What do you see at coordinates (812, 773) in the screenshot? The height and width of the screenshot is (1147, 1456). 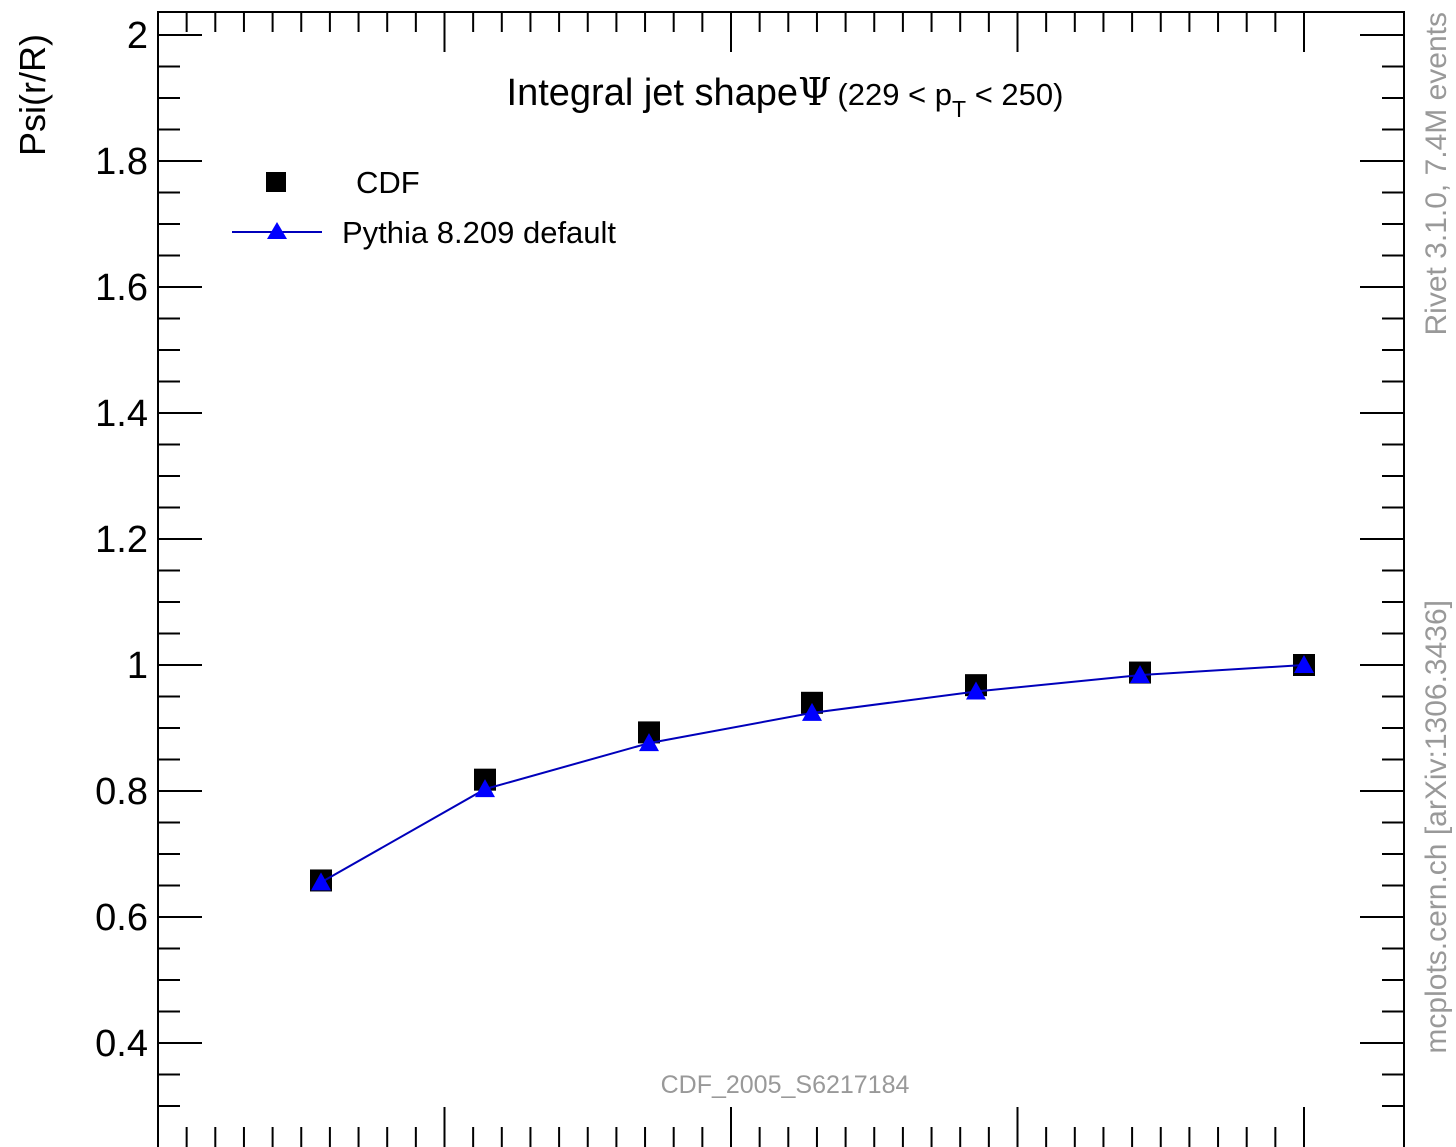 I see `chart-marks` at bounding box center [812, 773].